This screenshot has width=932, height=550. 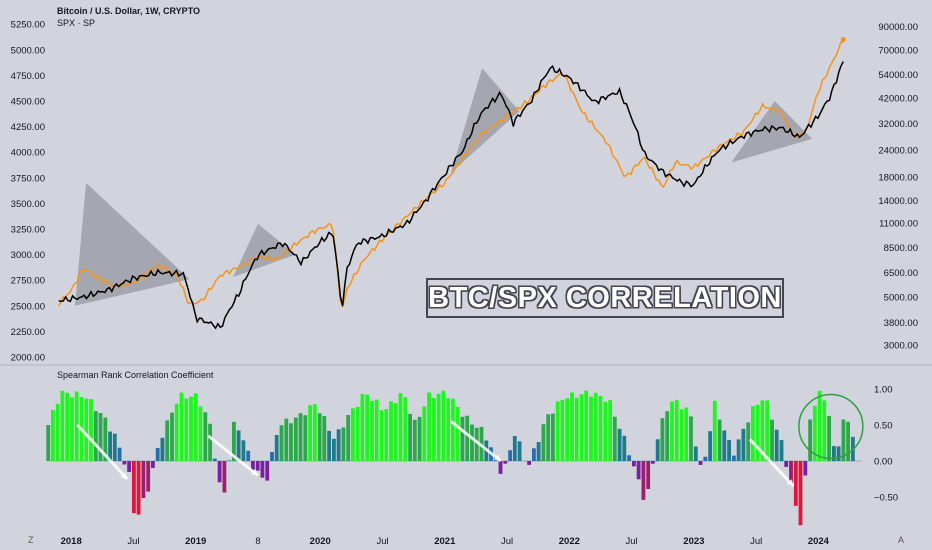 I want to click on auto-scale-a-button: A, so click(x=901, y=540).